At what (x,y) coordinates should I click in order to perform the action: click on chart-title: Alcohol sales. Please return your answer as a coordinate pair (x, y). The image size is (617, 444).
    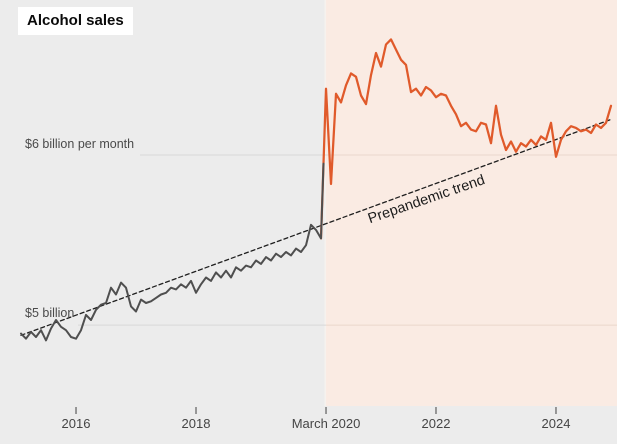
    Looking at the image, I should click on (75, 21).